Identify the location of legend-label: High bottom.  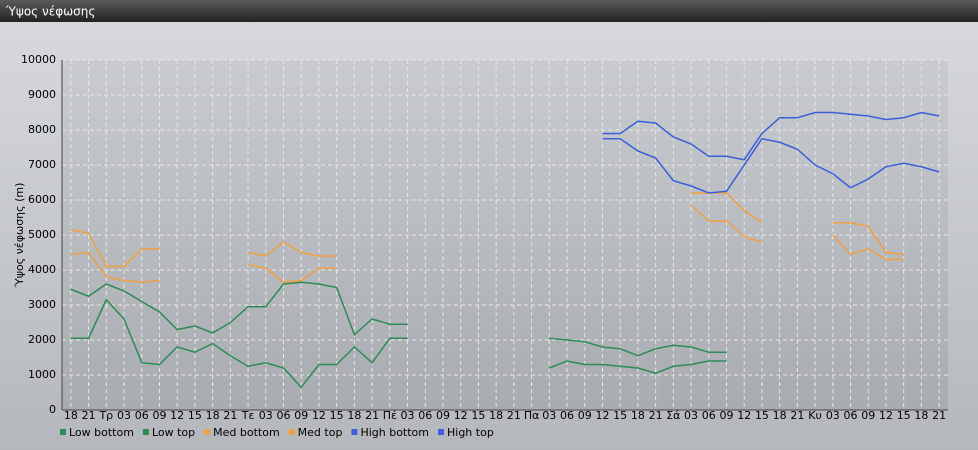
(394, 432).